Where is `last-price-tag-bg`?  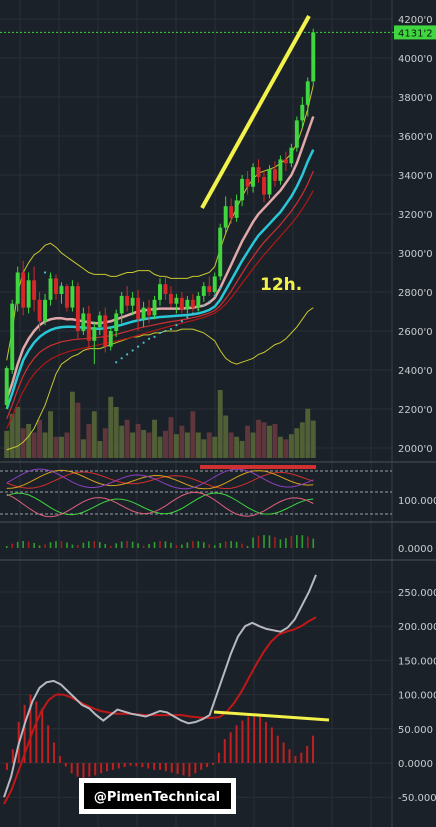 last-price-tag-bg is located at coordinates (415, 32).